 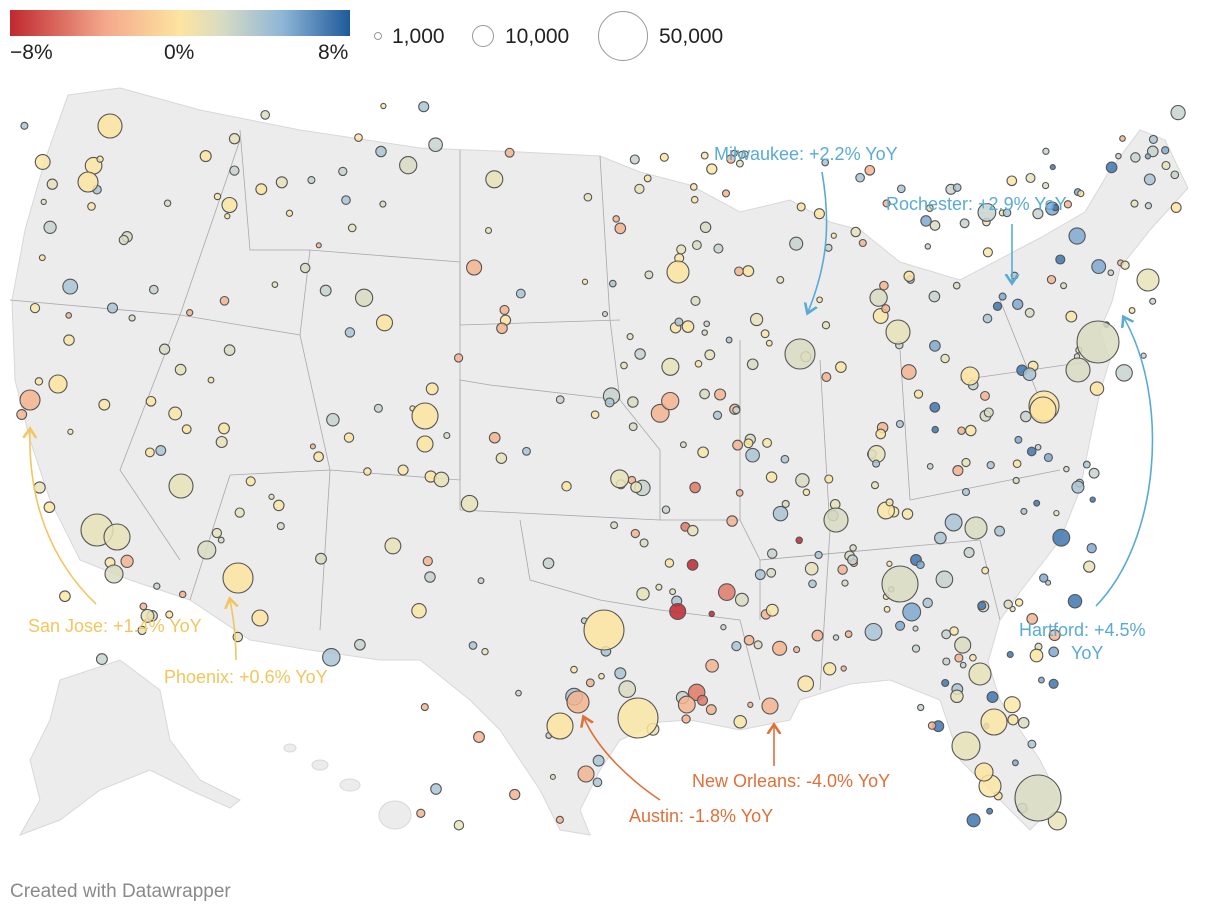 I want to click on color-ramp, so click(x=180, y=23).